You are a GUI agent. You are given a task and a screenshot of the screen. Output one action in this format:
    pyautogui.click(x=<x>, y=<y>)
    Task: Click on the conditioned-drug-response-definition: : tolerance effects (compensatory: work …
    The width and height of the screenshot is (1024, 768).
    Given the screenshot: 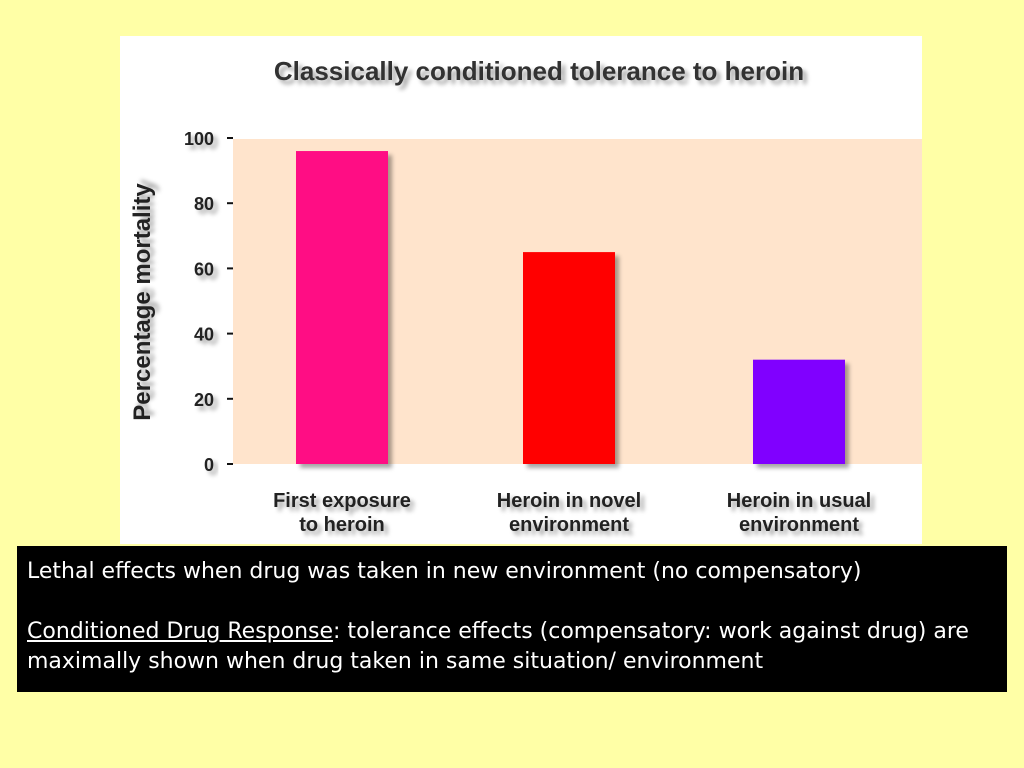 What is the action you would take?
    pyautogui.click(x=498, y=646)
    